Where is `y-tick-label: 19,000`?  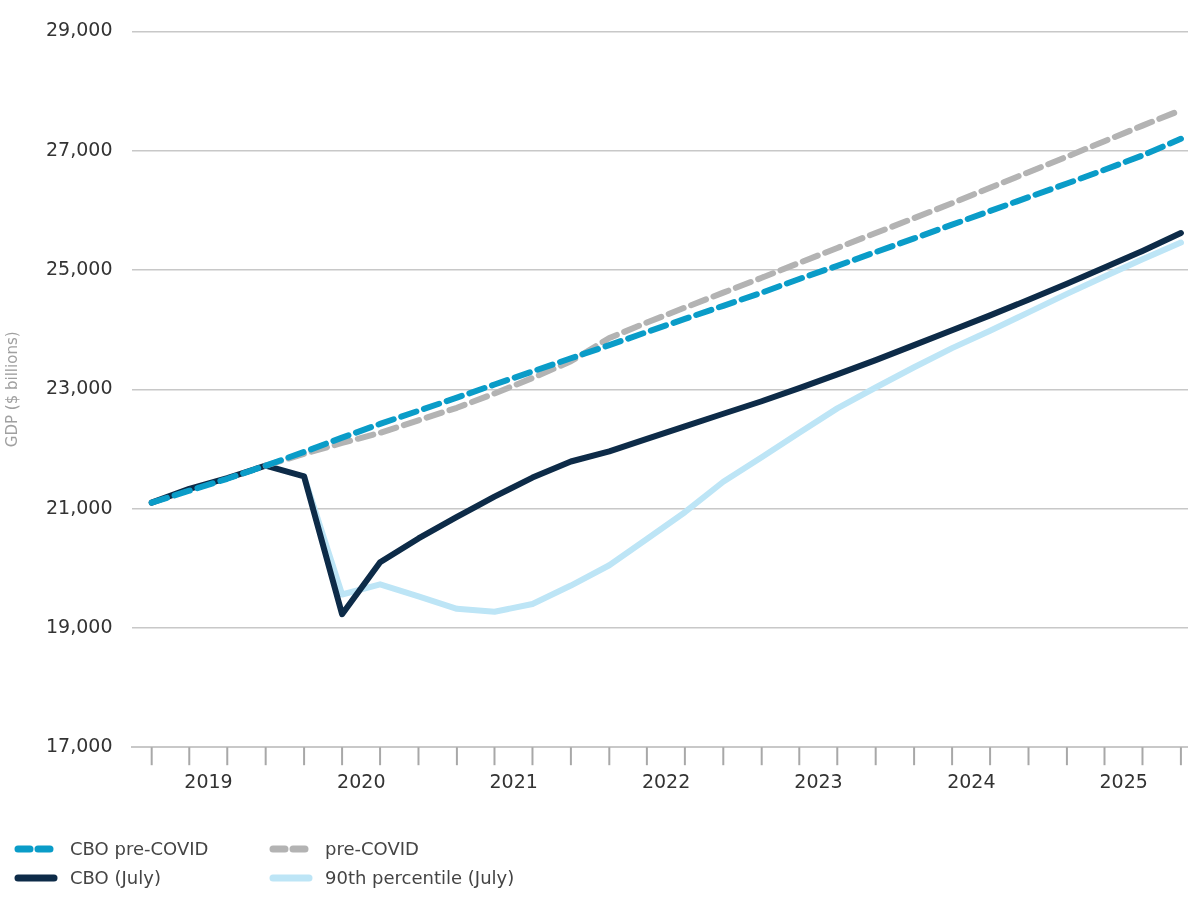
y-tick-label: 19,000 is located at coordinates (79, 625).